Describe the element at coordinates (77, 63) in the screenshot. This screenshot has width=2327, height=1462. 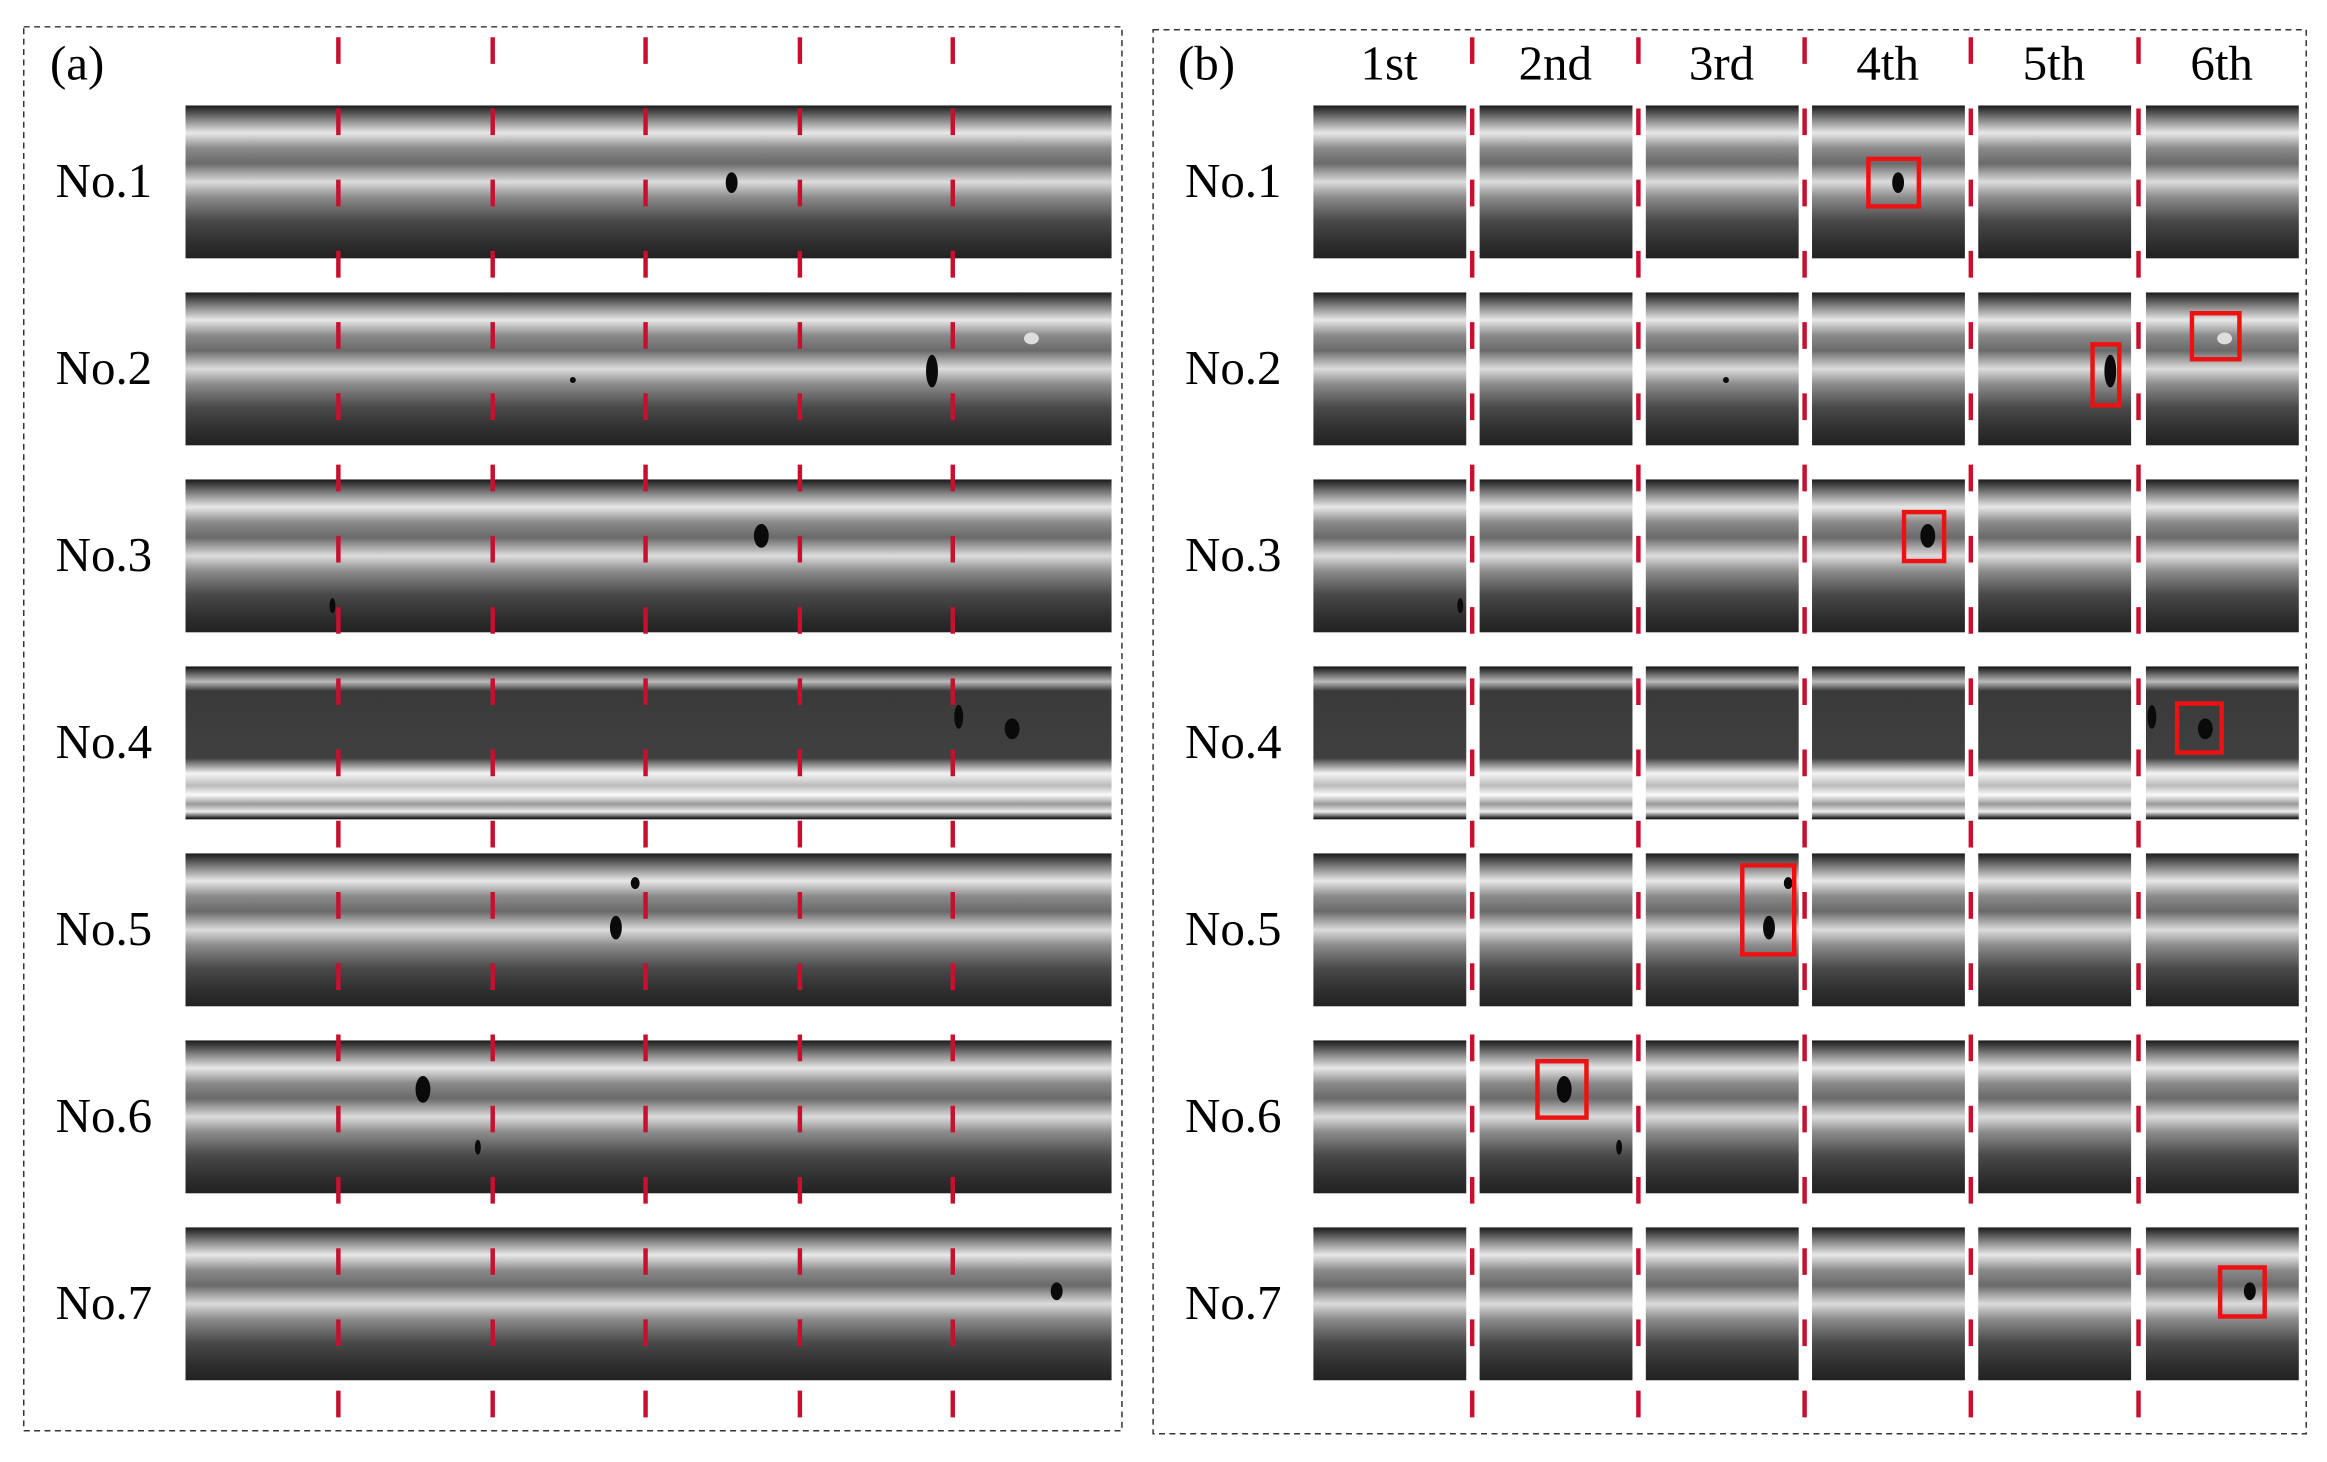
I see `panel-label: (a)` at that location.